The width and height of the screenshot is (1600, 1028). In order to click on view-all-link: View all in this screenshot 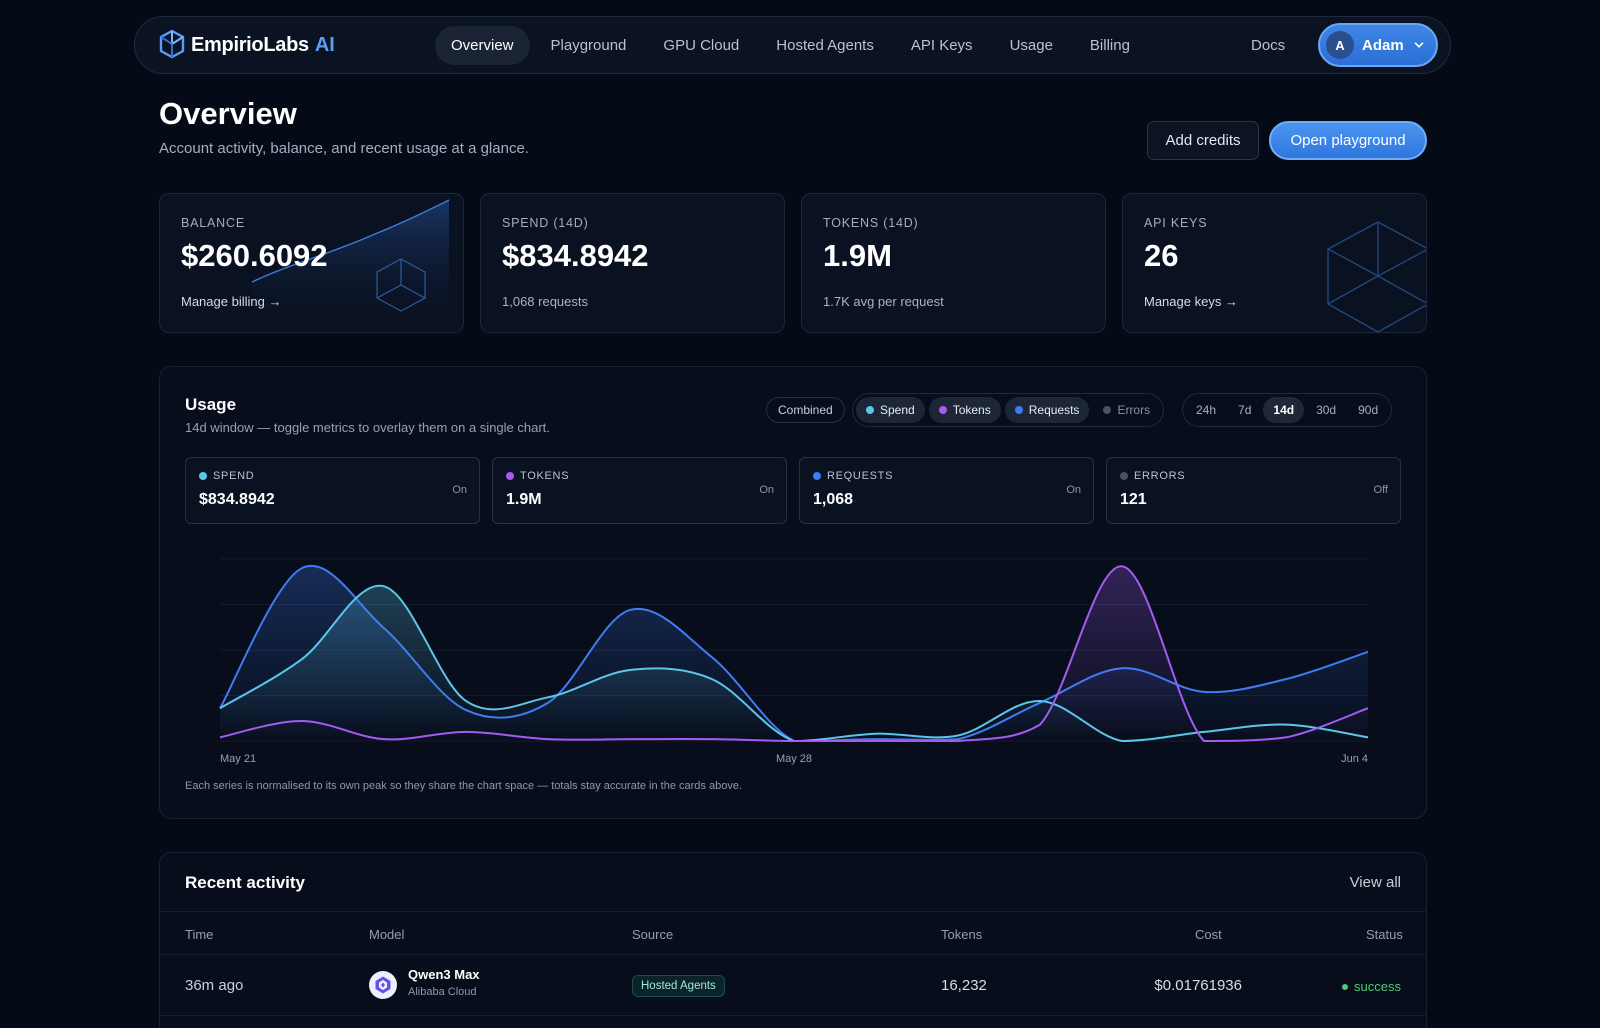, I will do `click(1375, 882)`.